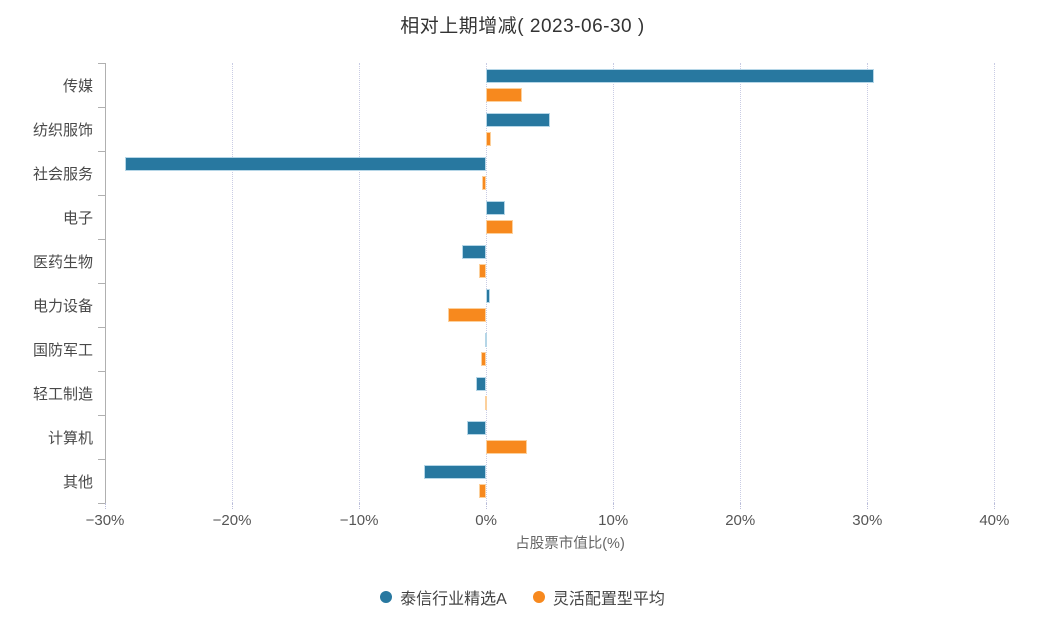 The width and height of the screenshot is (1045, 630). I want to click on y-axis-line, so click(105, 283).